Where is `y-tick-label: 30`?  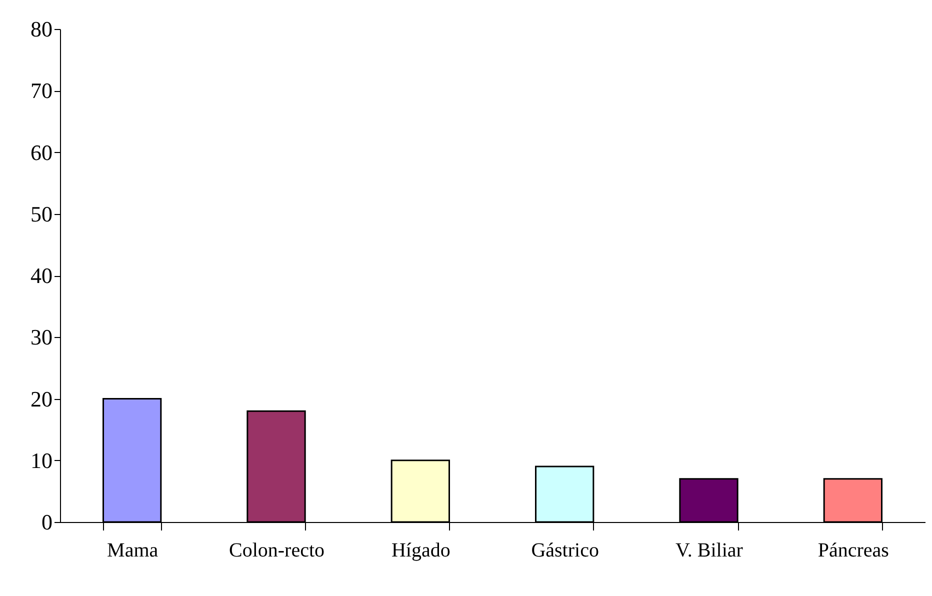 y-tick-label: 30 is located at coordinates (41, 337).